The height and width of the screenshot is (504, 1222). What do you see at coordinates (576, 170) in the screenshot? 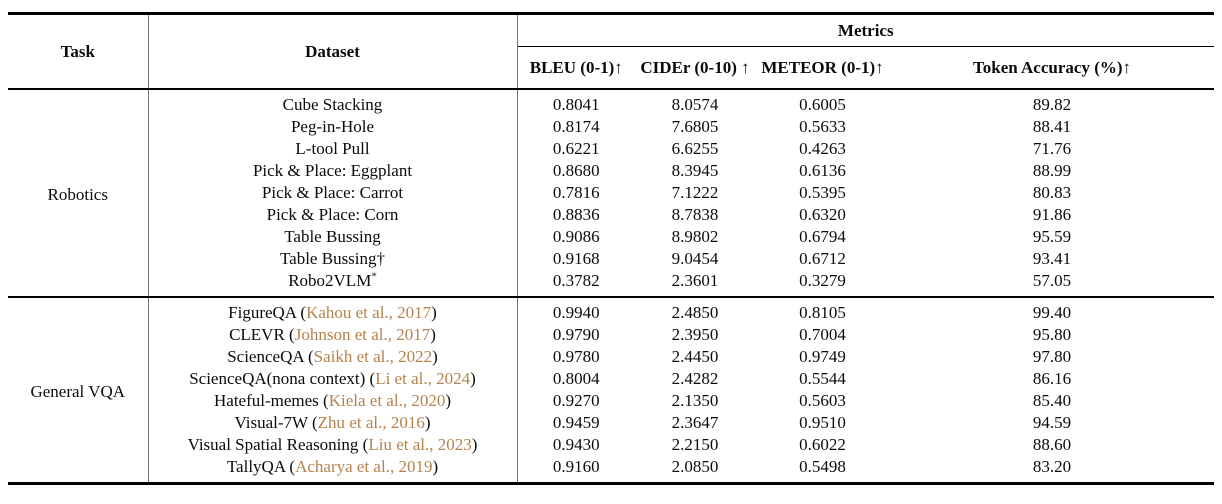
I see `metric-value: 0.8680` at bounding box center [576, 170].